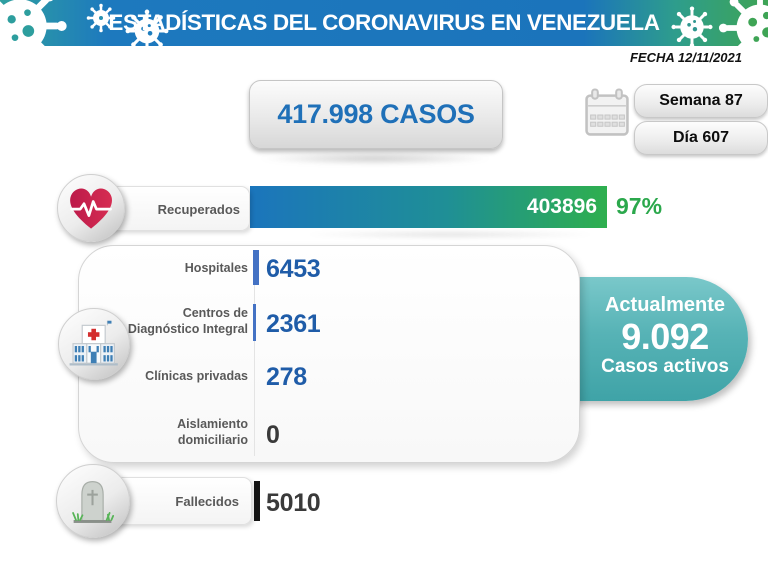  What do you see at coordinates (91, 208) in the screenshot?
I see `heart-pulse-icon` at bounding box center [91, 208].